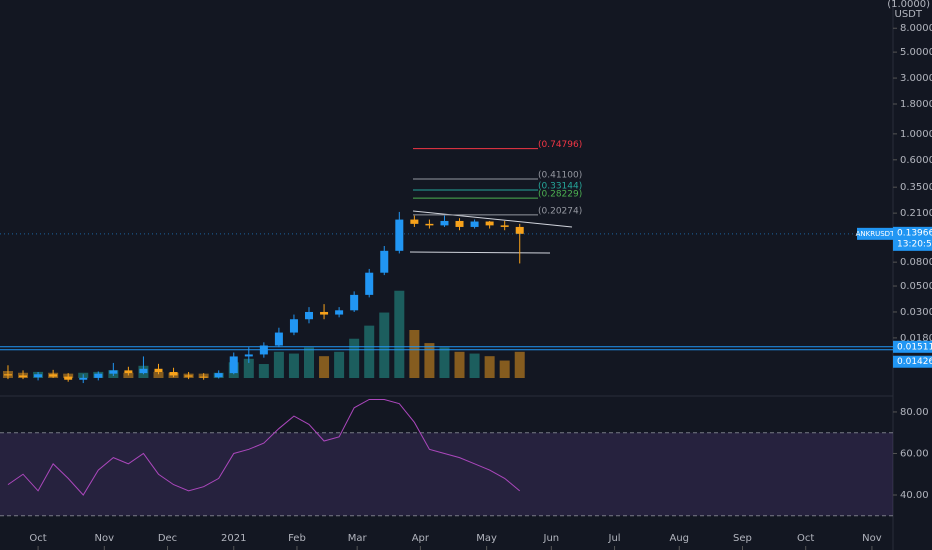 Image resolution: width=932 pixels, height=550 pixels. What do you see at coordinates (680, 538) in the screenshot?
I see `x-tick-label: Aug` at bounding box center [680, 538].